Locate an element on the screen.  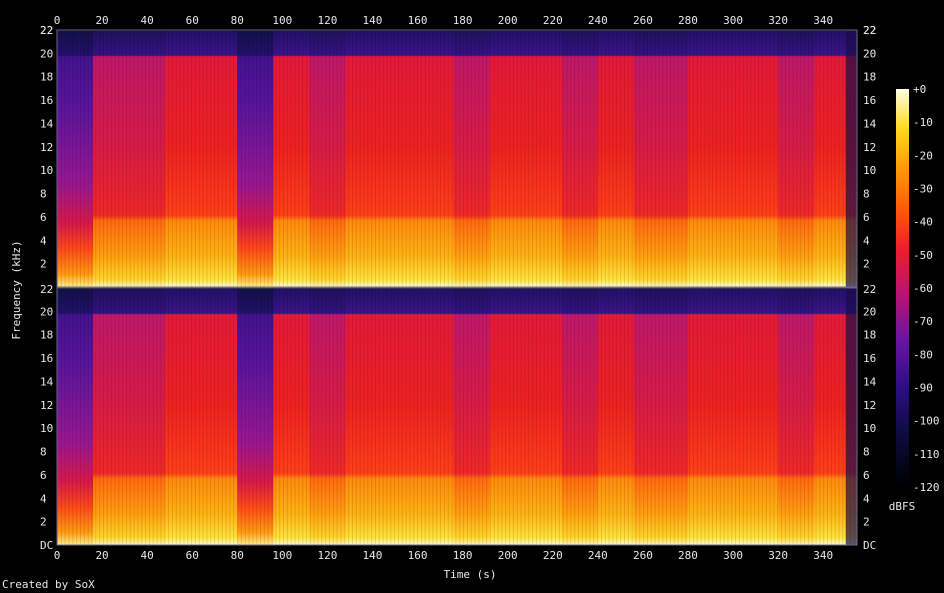
y-tick-label-right: 10 is located at coordinates (869, 428).